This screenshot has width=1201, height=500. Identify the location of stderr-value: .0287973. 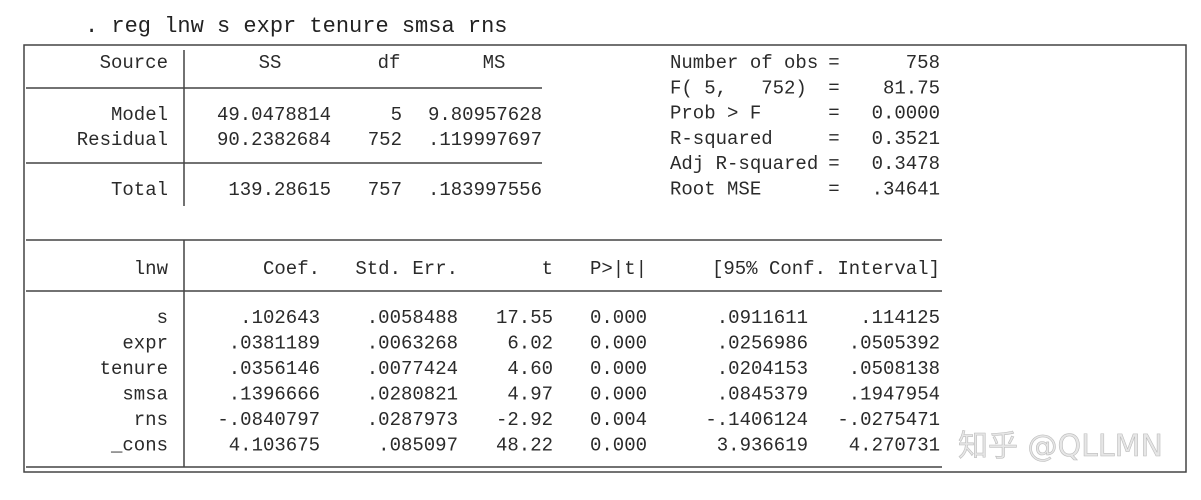
(412, 420).